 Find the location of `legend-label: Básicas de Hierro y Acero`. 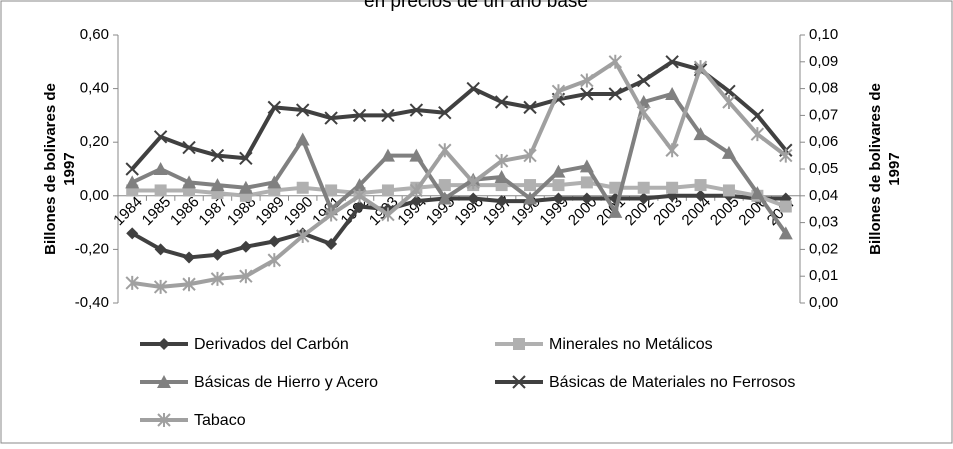

legend-label: Básicas de Hierro y Acero is located at coordinates (286, 382).